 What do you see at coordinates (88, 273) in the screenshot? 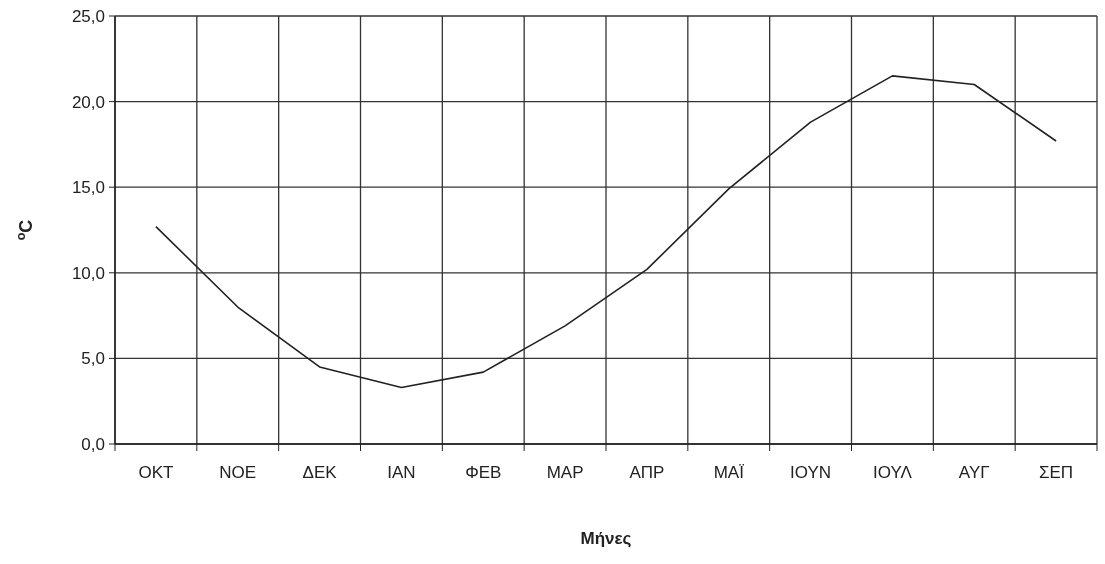
I see `y-tick-label: 10,0` at bounding box center [88, 273].